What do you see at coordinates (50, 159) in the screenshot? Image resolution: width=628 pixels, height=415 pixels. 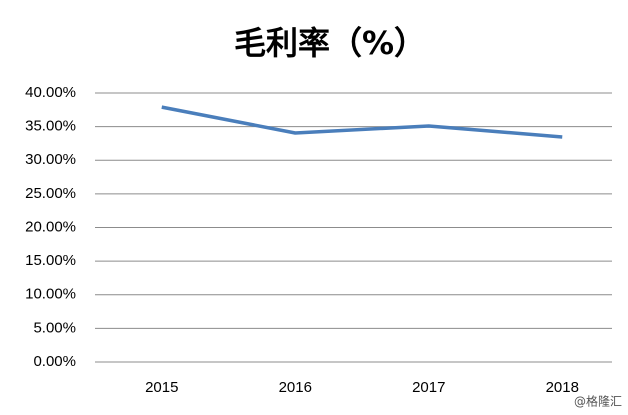 I see `y-tick-label: 30.00%` at bounding box center [50, 159].